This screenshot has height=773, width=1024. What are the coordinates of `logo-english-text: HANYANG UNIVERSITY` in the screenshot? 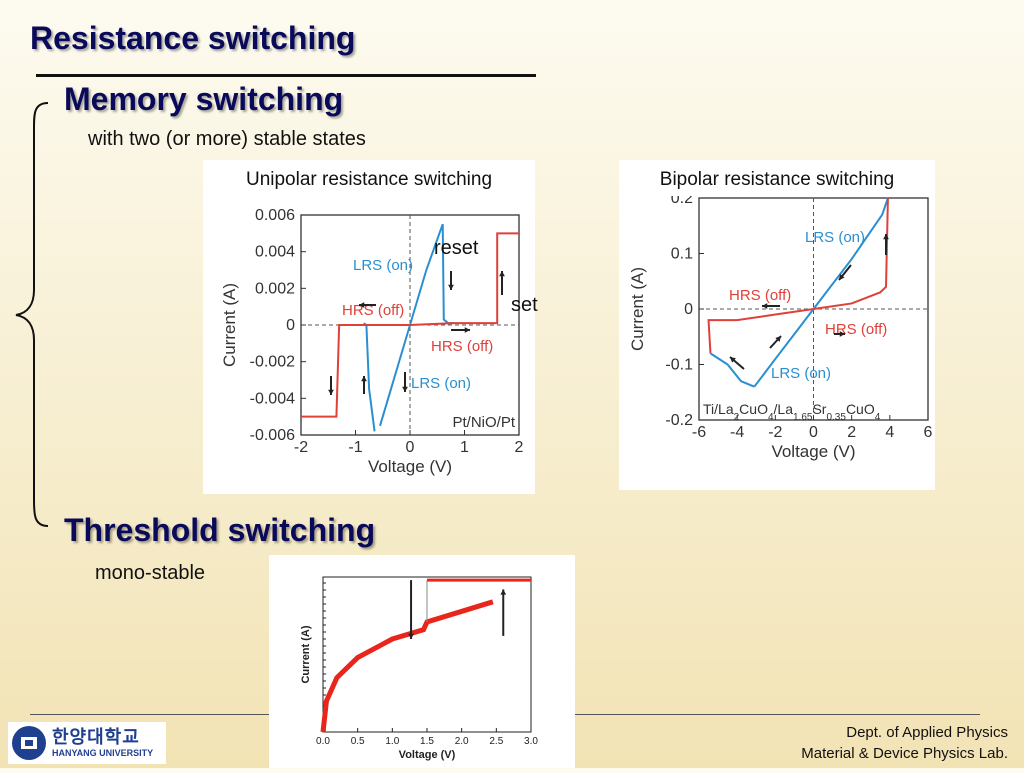 It's located at (103, 753).